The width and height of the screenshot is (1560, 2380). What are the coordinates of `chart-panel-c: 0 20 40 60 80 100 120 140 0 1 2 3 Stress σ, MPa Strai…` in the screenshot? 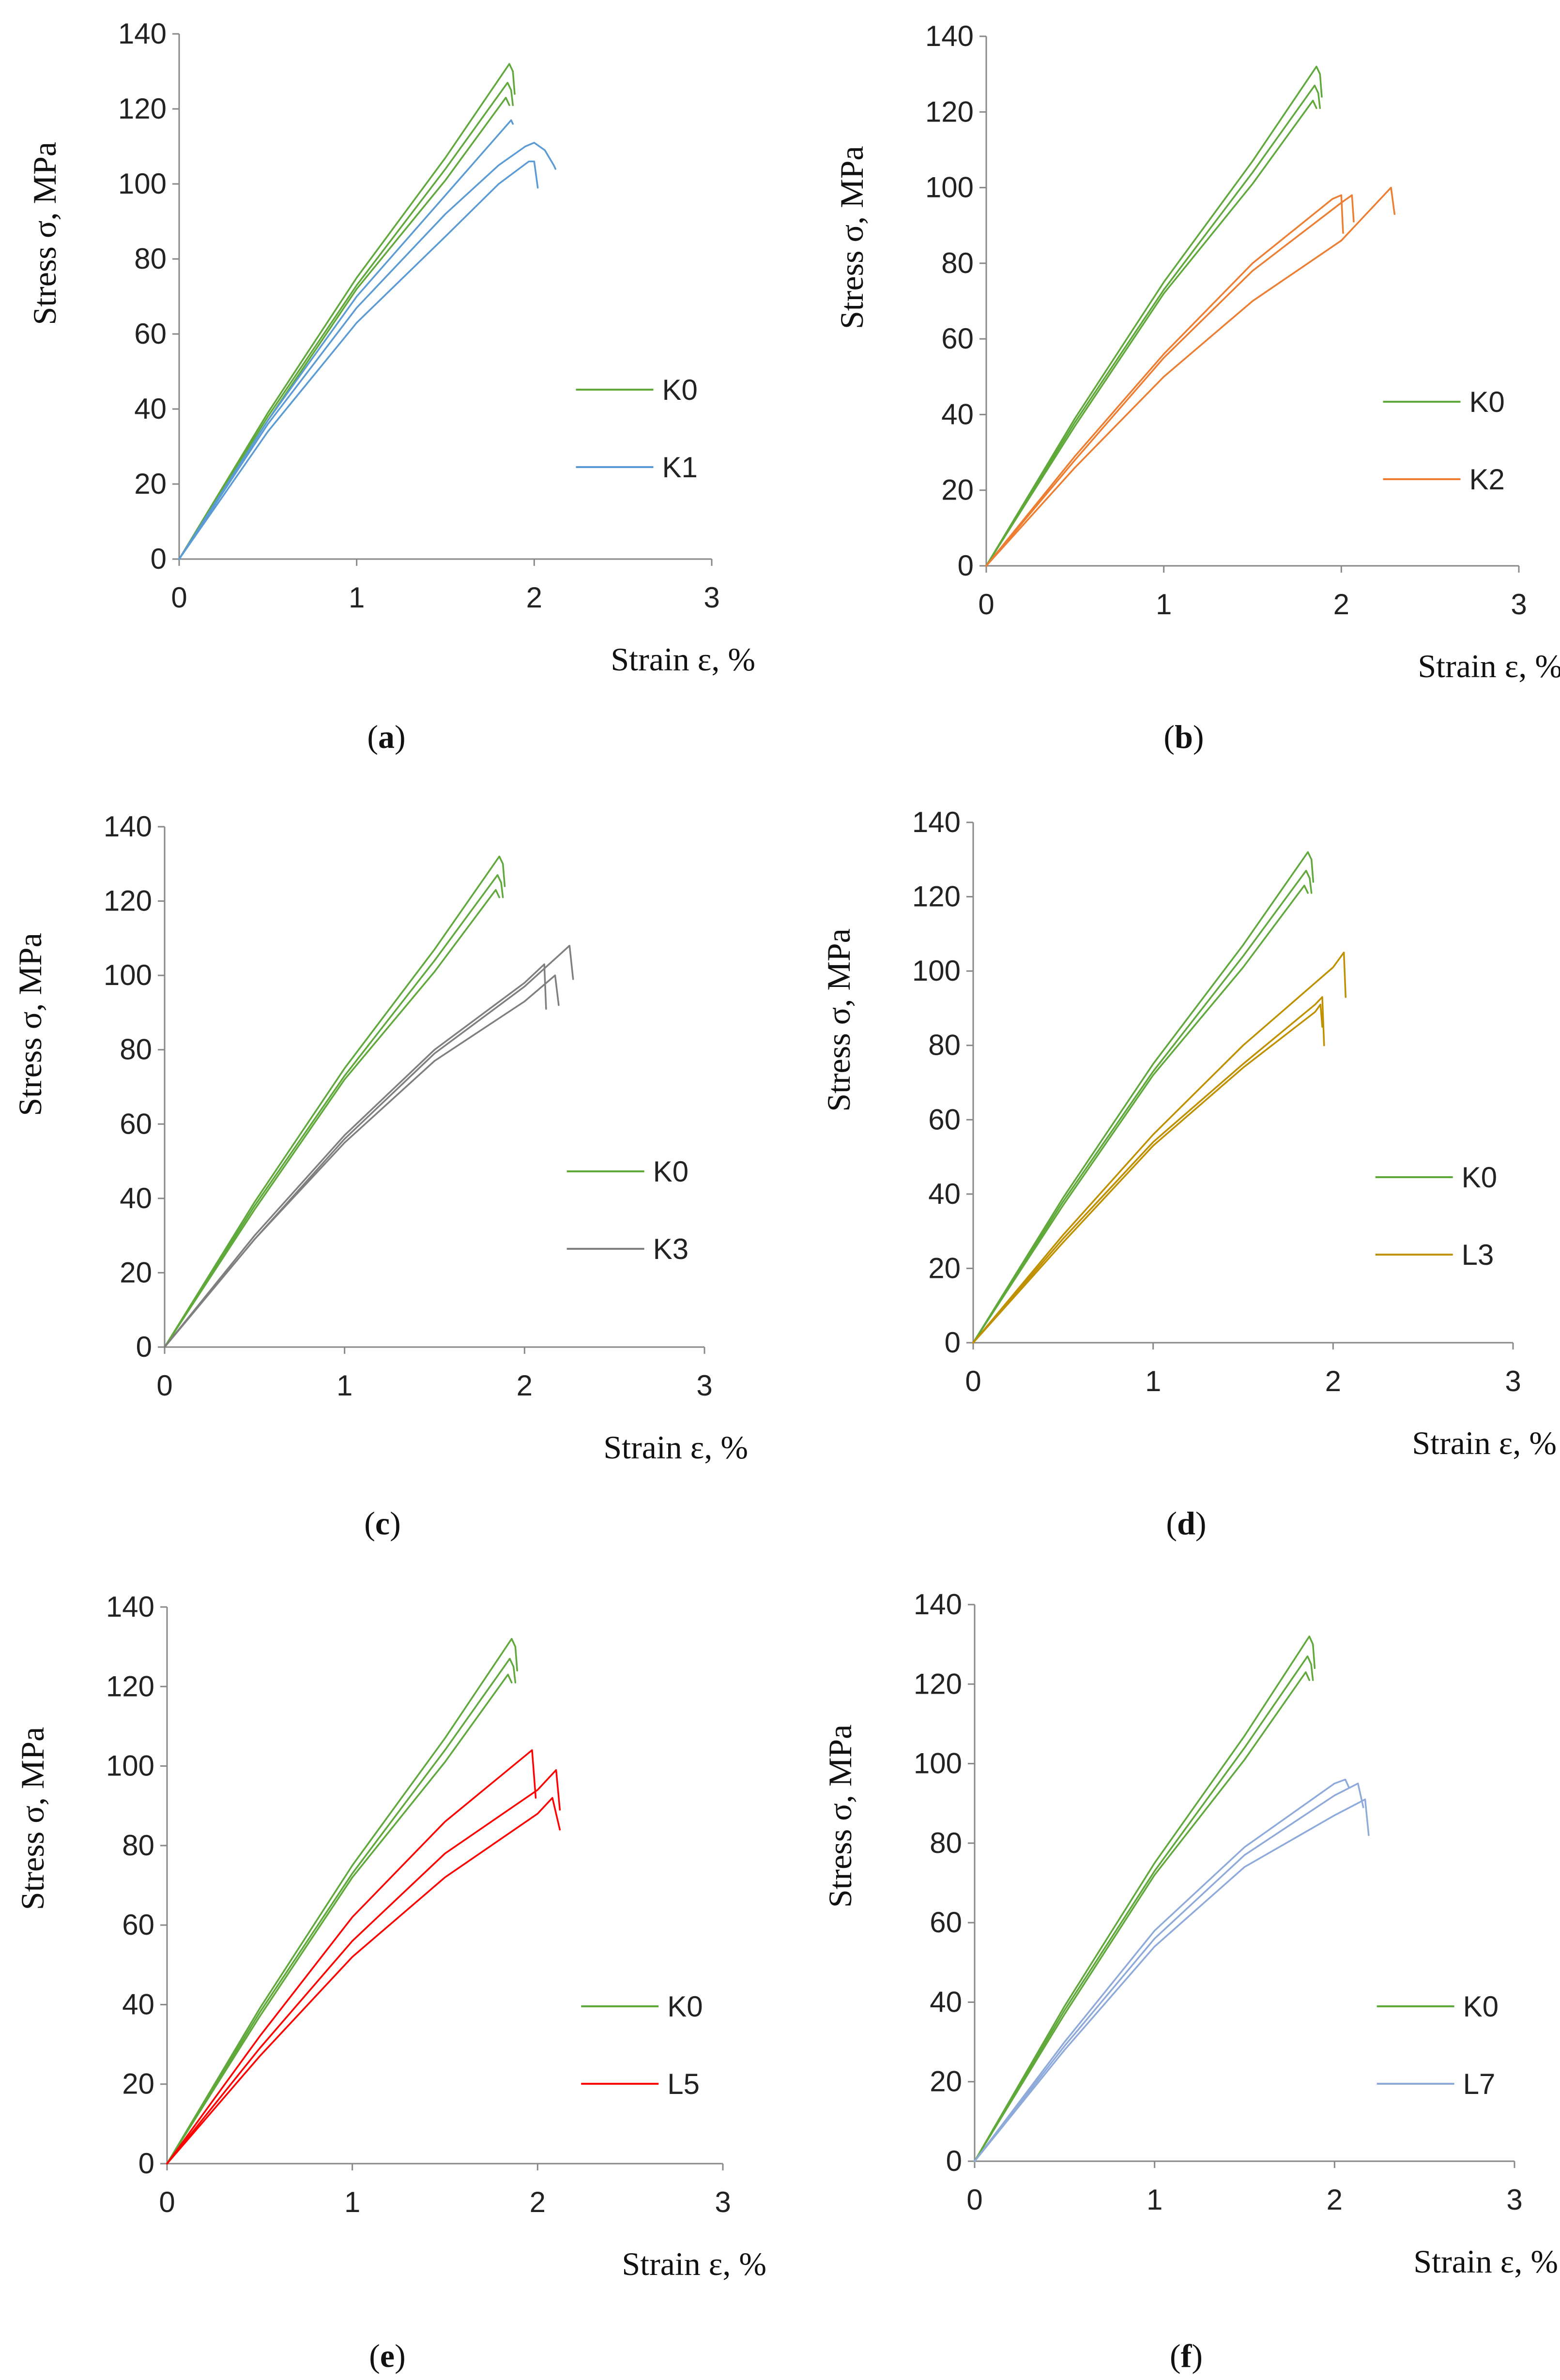 It's located at (380, 1176).